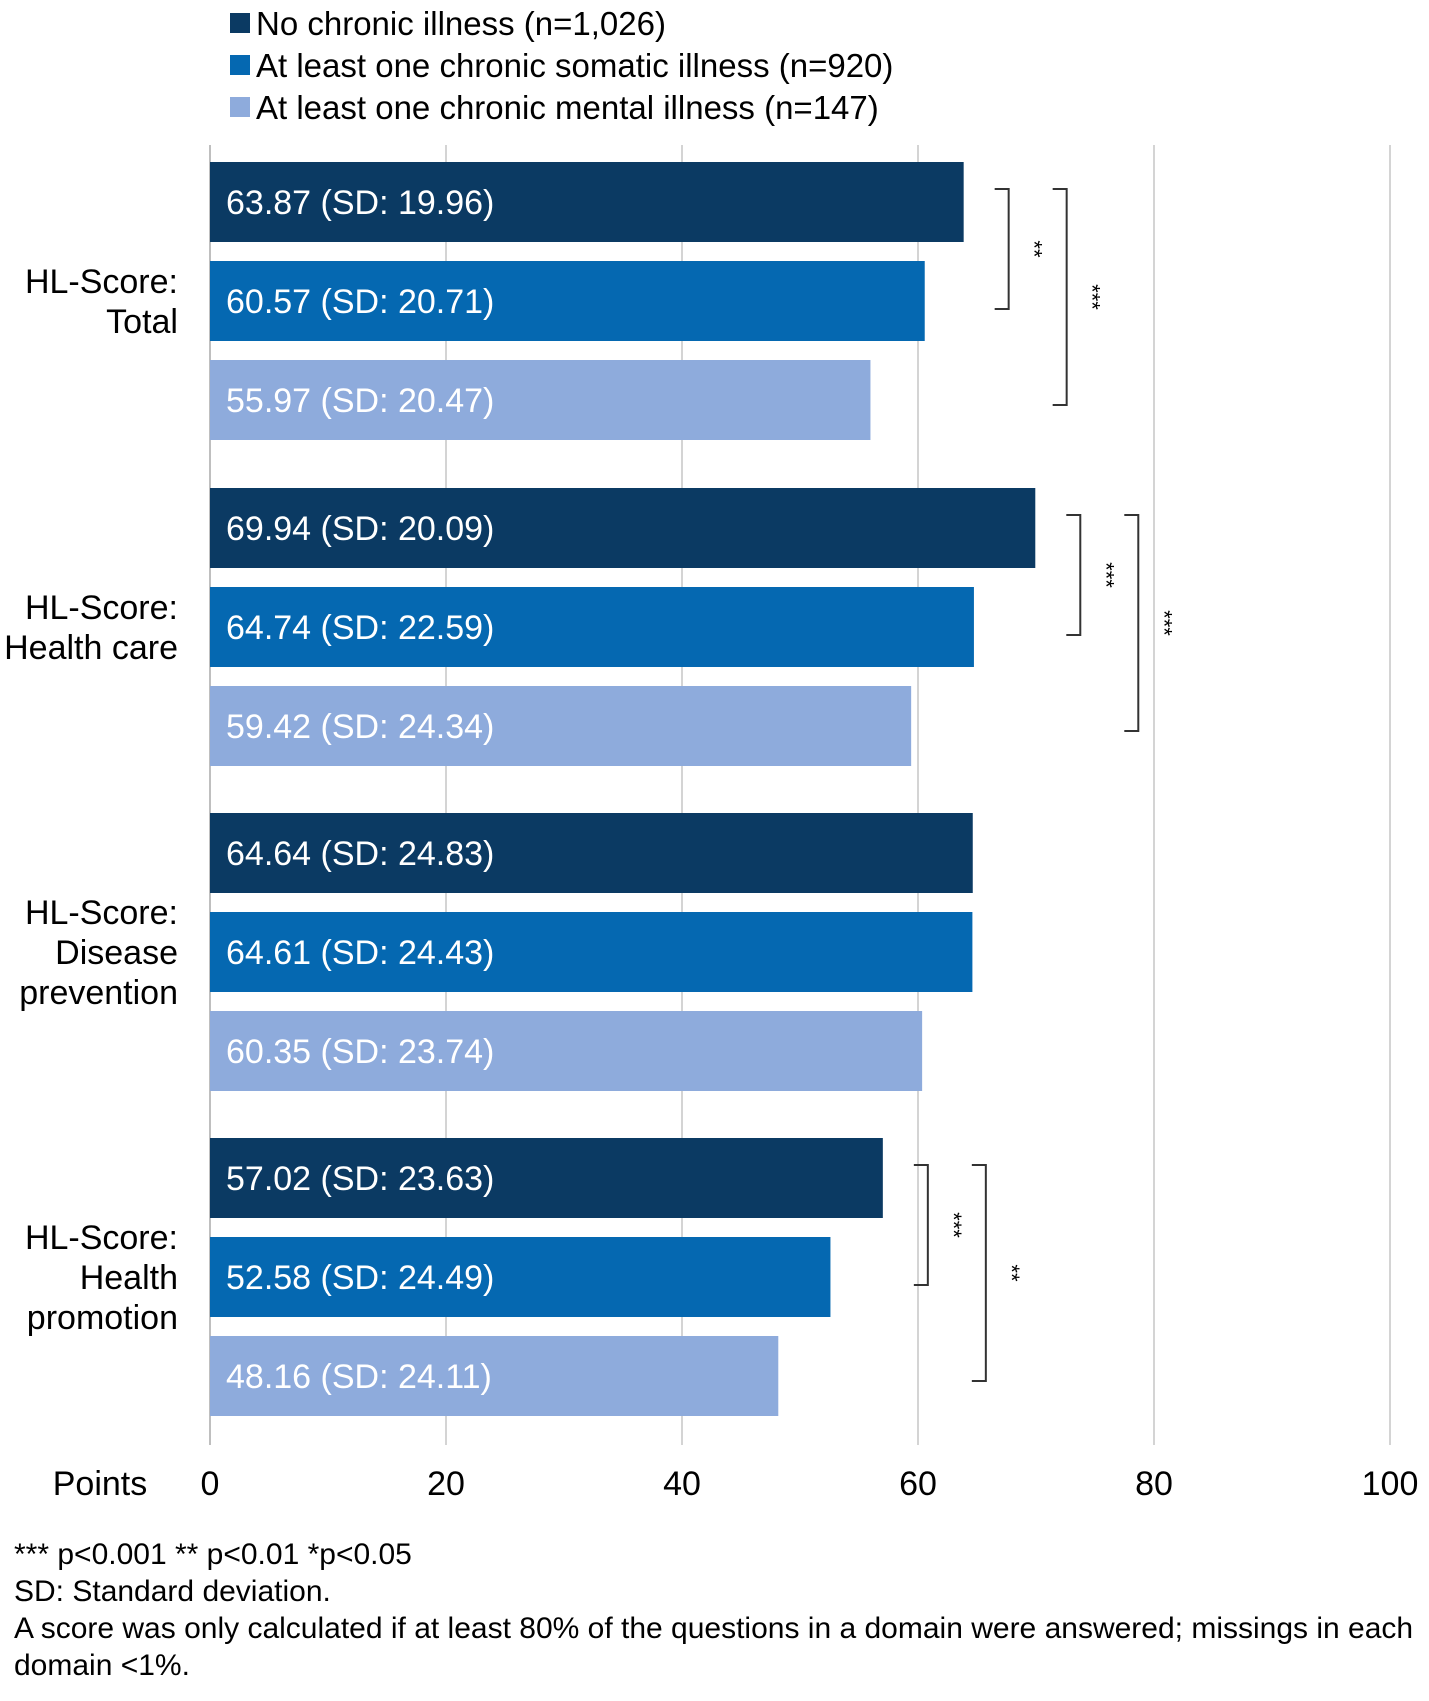  What do you see at coordinates (91, 648) in the screenshot?
I see `category-label: Health care` at bounding box center [91, 648].